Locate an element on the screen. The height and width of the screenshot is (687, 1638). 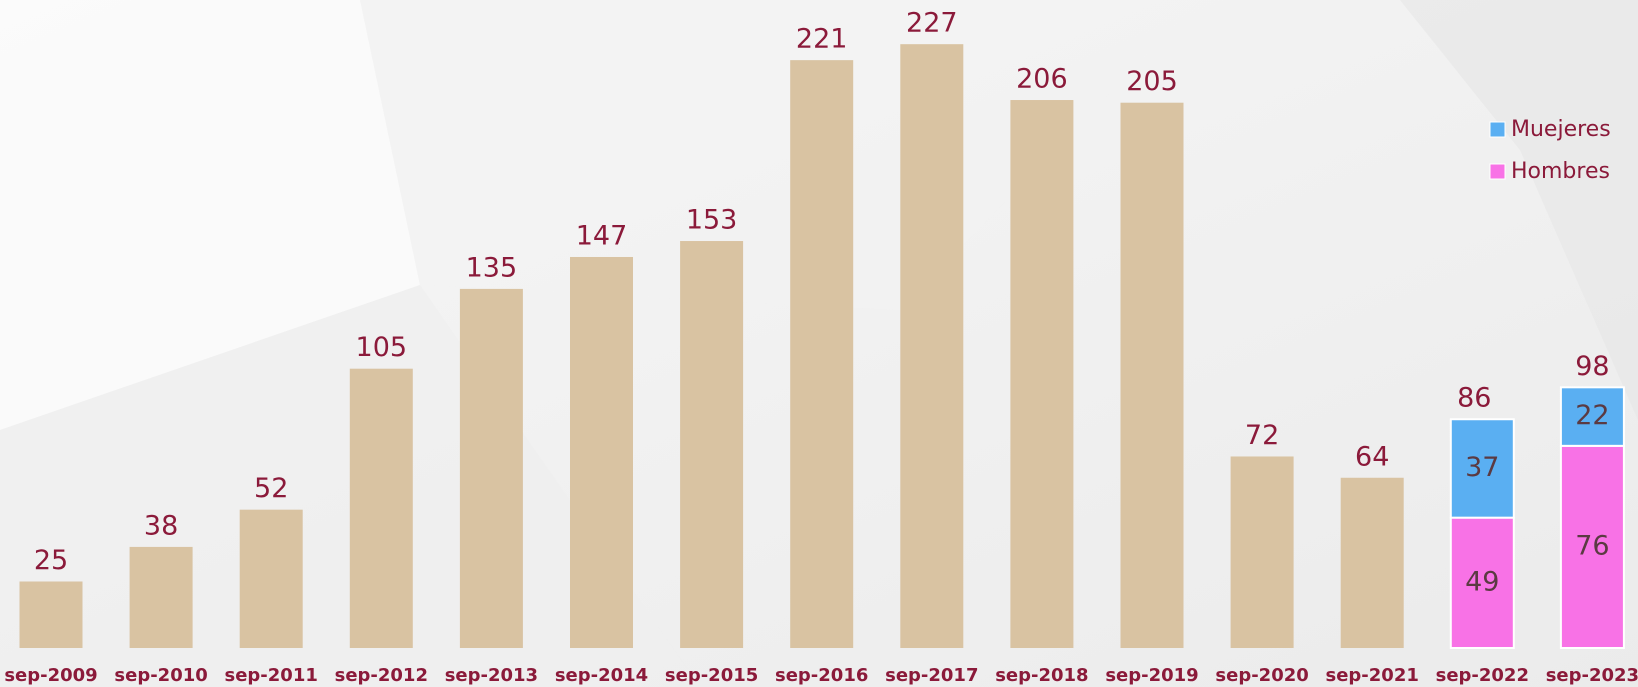
value-label: 206 is located at coordinates (1042, 79).